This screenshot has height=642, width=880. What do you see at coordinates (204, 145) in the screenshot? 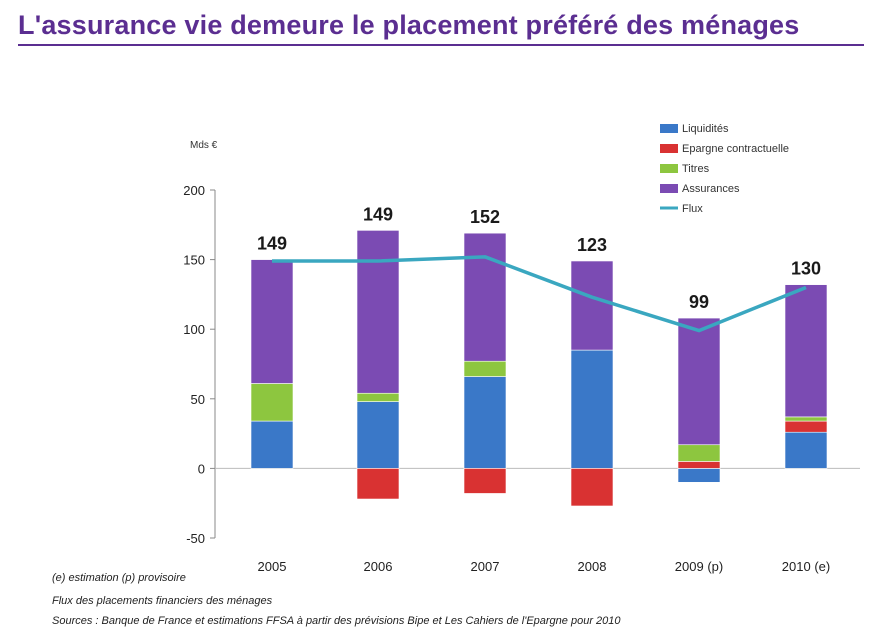
I see `unit-label: Mds €` at bounding box center [204, 145].